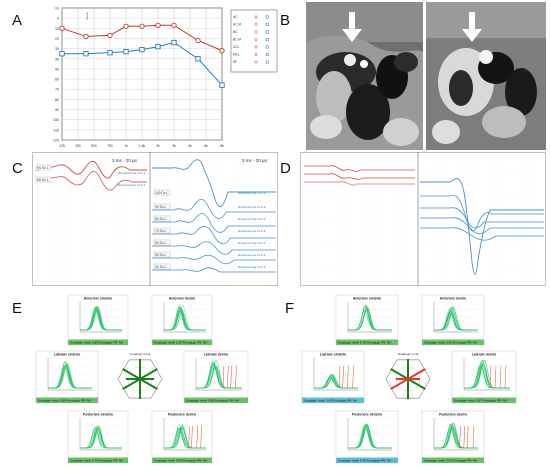  I want to click on vhit-plot-title: Posteriore destro, so click(182, 415).